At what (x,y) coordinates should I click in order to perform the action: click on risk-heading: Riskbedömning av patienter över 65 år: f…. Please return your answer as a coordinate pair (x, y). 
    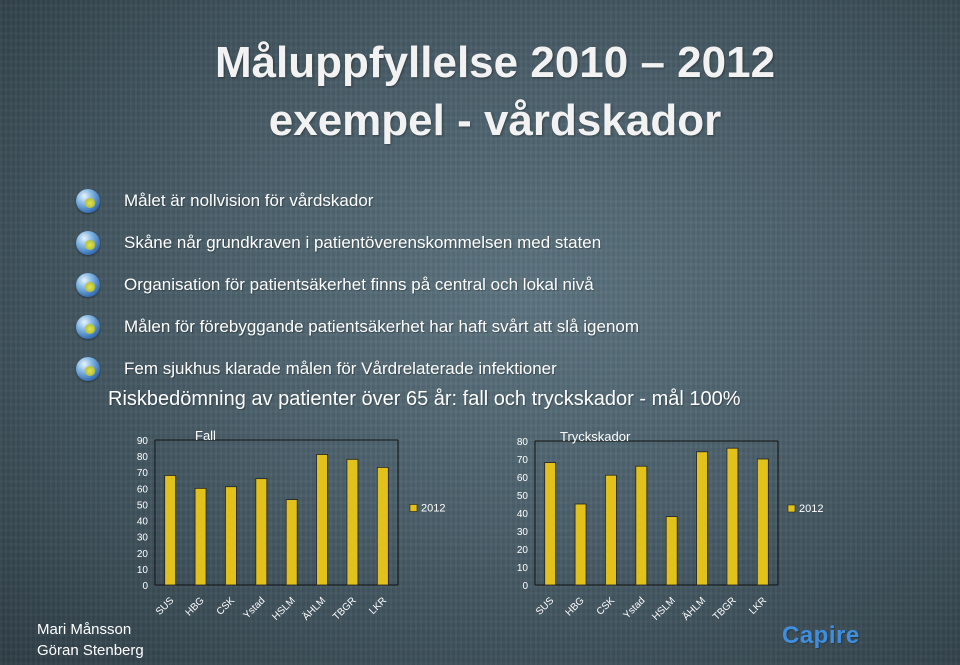
    Looking at the image, I should click on (424, 399).